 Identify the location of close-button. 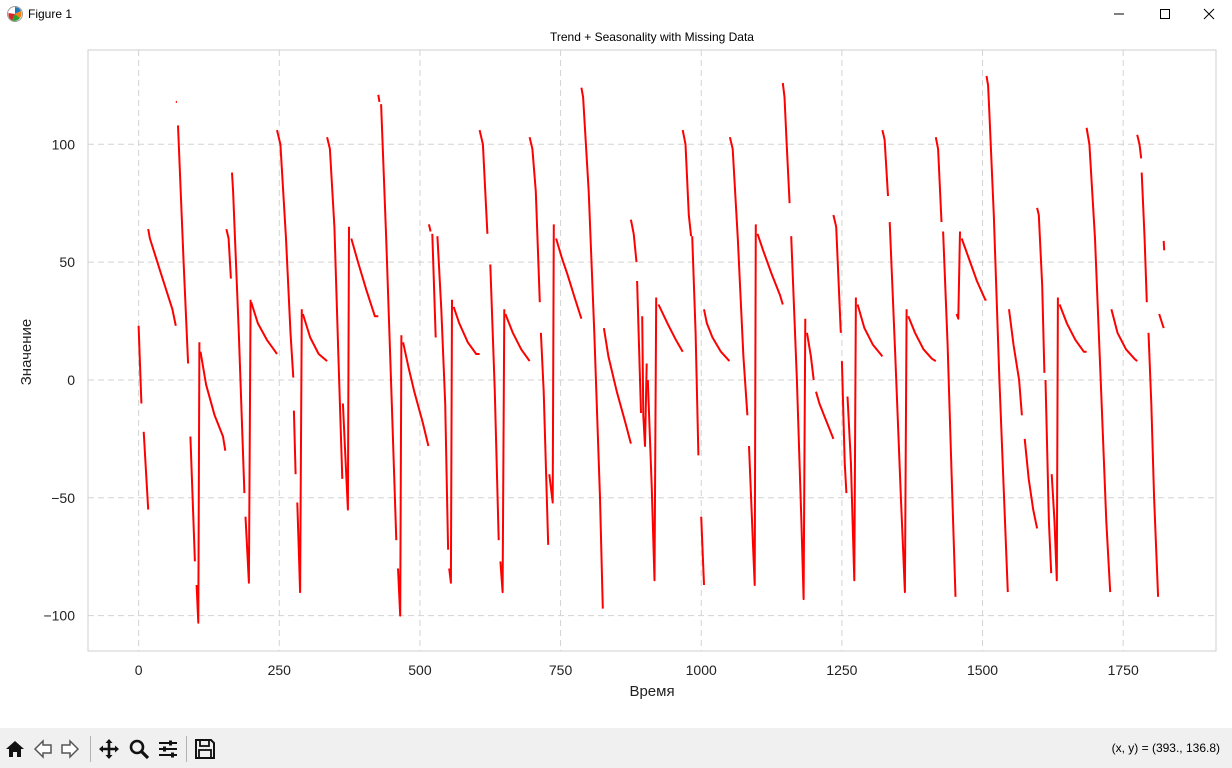
(1209, 14).